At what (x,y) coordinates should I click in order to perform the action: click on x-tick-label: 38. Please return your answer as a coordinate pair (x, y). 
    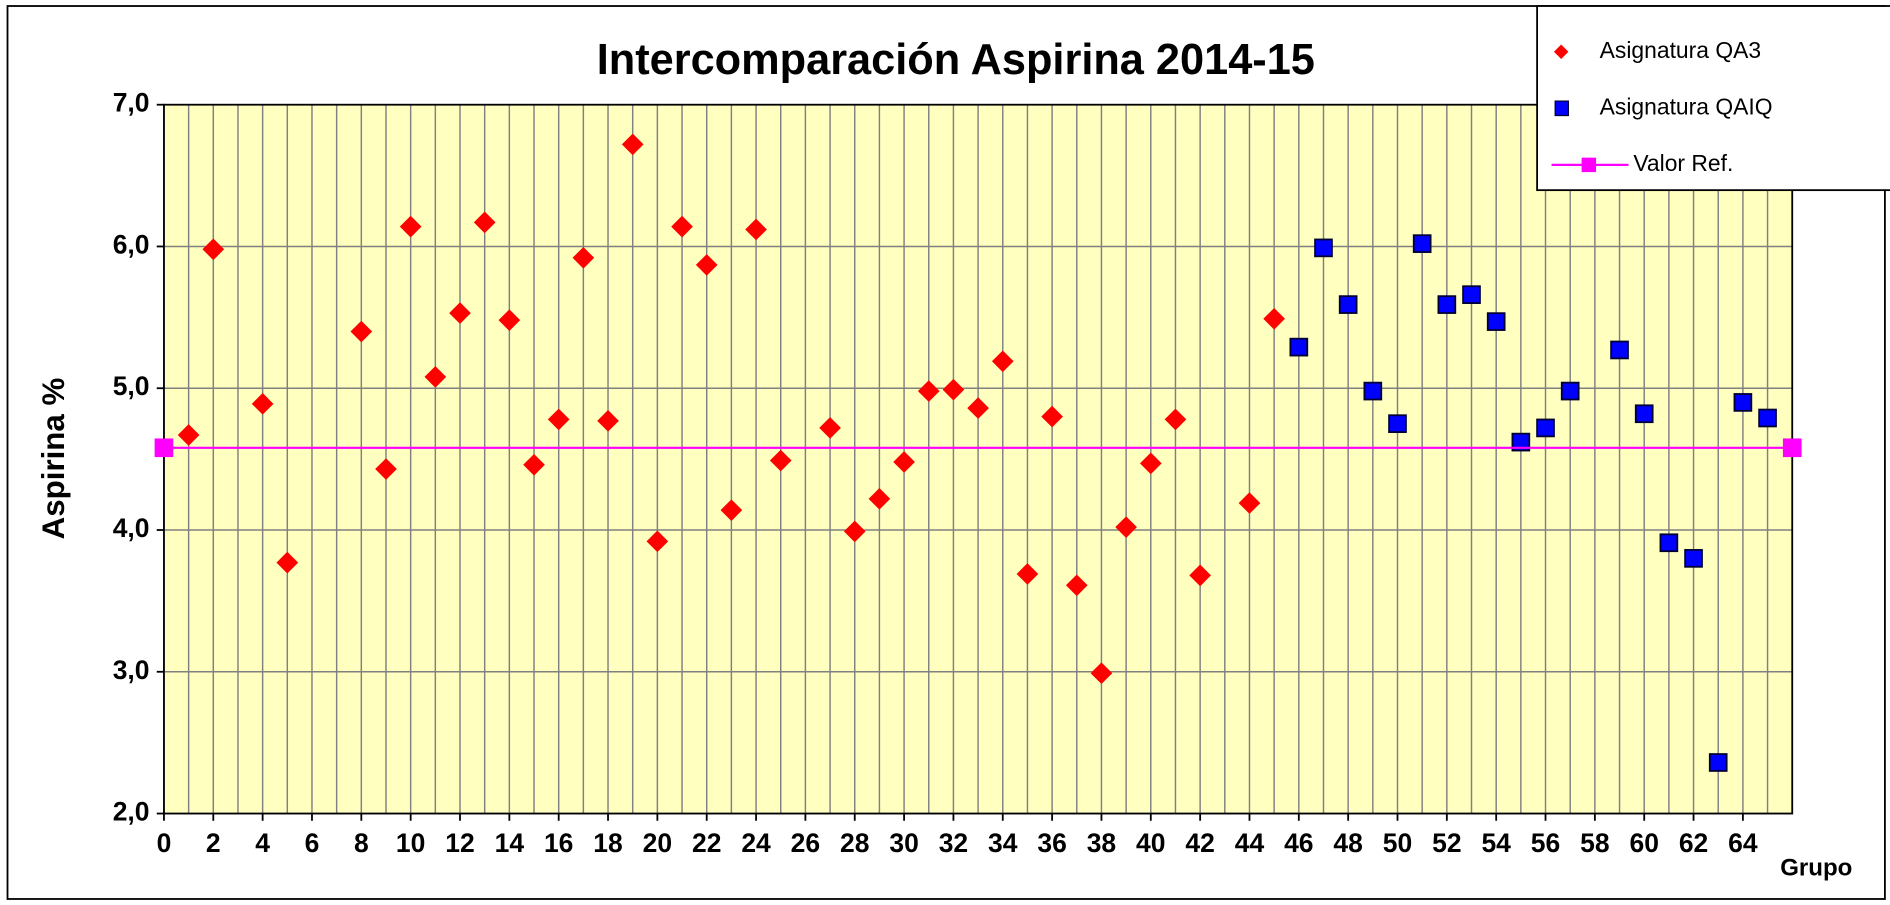
    Looking at the image, I should click on (1101, 843).